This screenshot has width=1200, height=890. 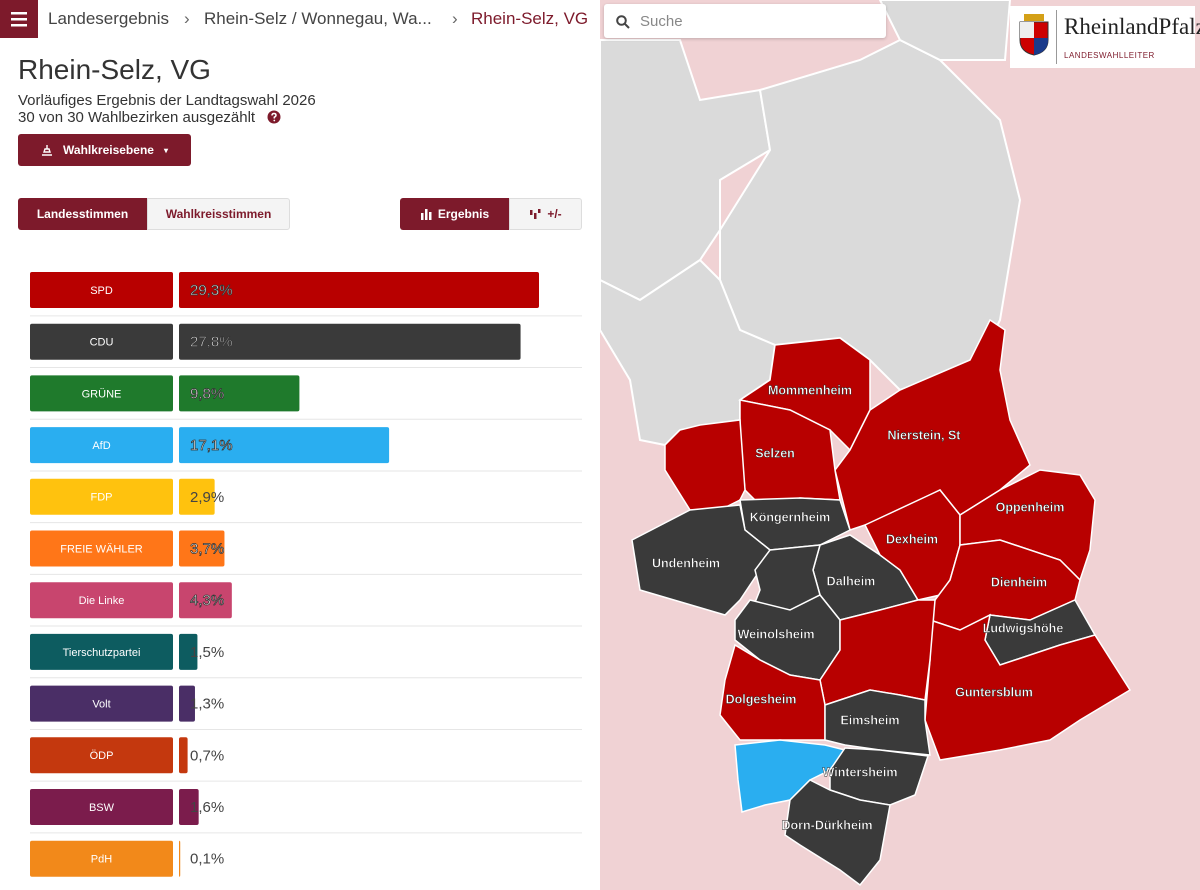 I want to click on logo-text: RheinlandPfalz, so click(x=1132, y=26).